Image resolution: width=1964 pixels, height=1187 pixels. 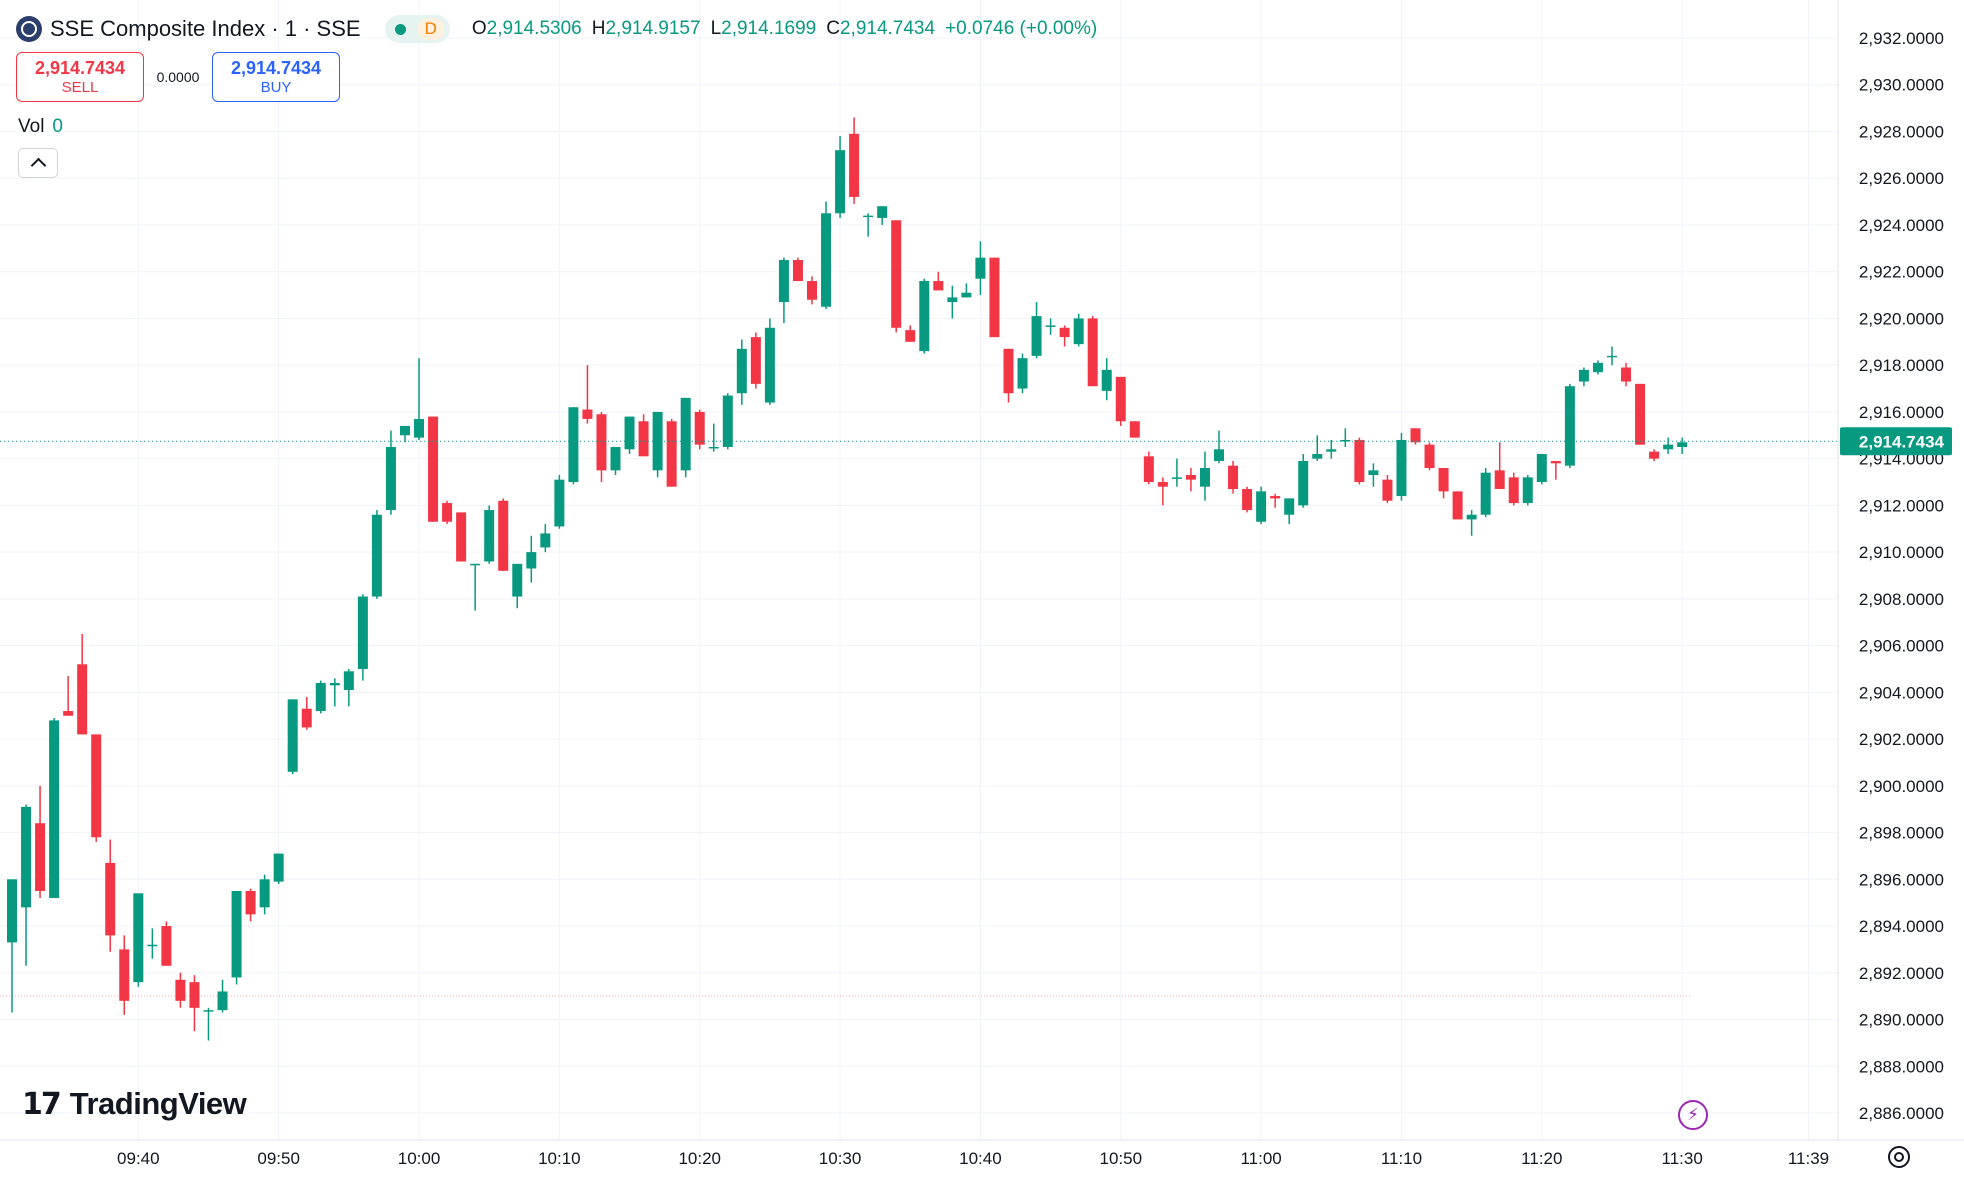 I want to click on sell-button: 2,914.7434 SELL, so click(x=80, y=77).